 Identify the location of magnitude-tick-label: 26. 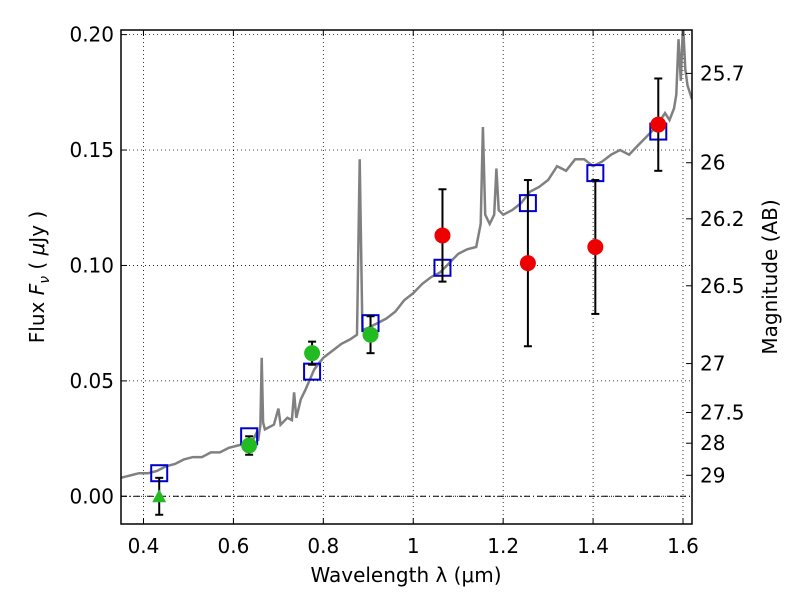
(712, 163).